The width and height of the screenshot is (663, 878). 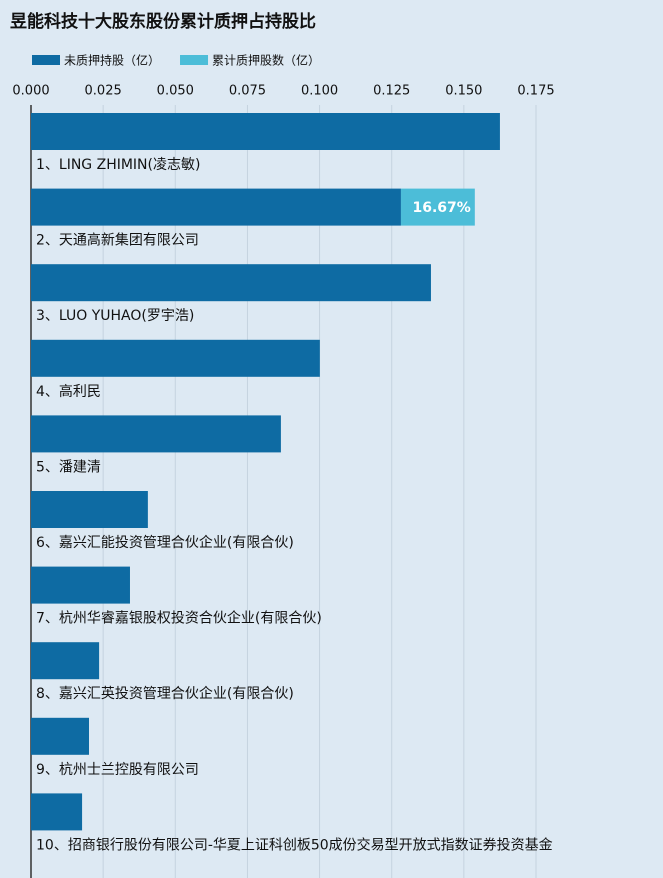 What do you see at coordinates (319, 91) in the screenshot?
I see `x-tick-label: 0.100` at bounding box center [319, 91].